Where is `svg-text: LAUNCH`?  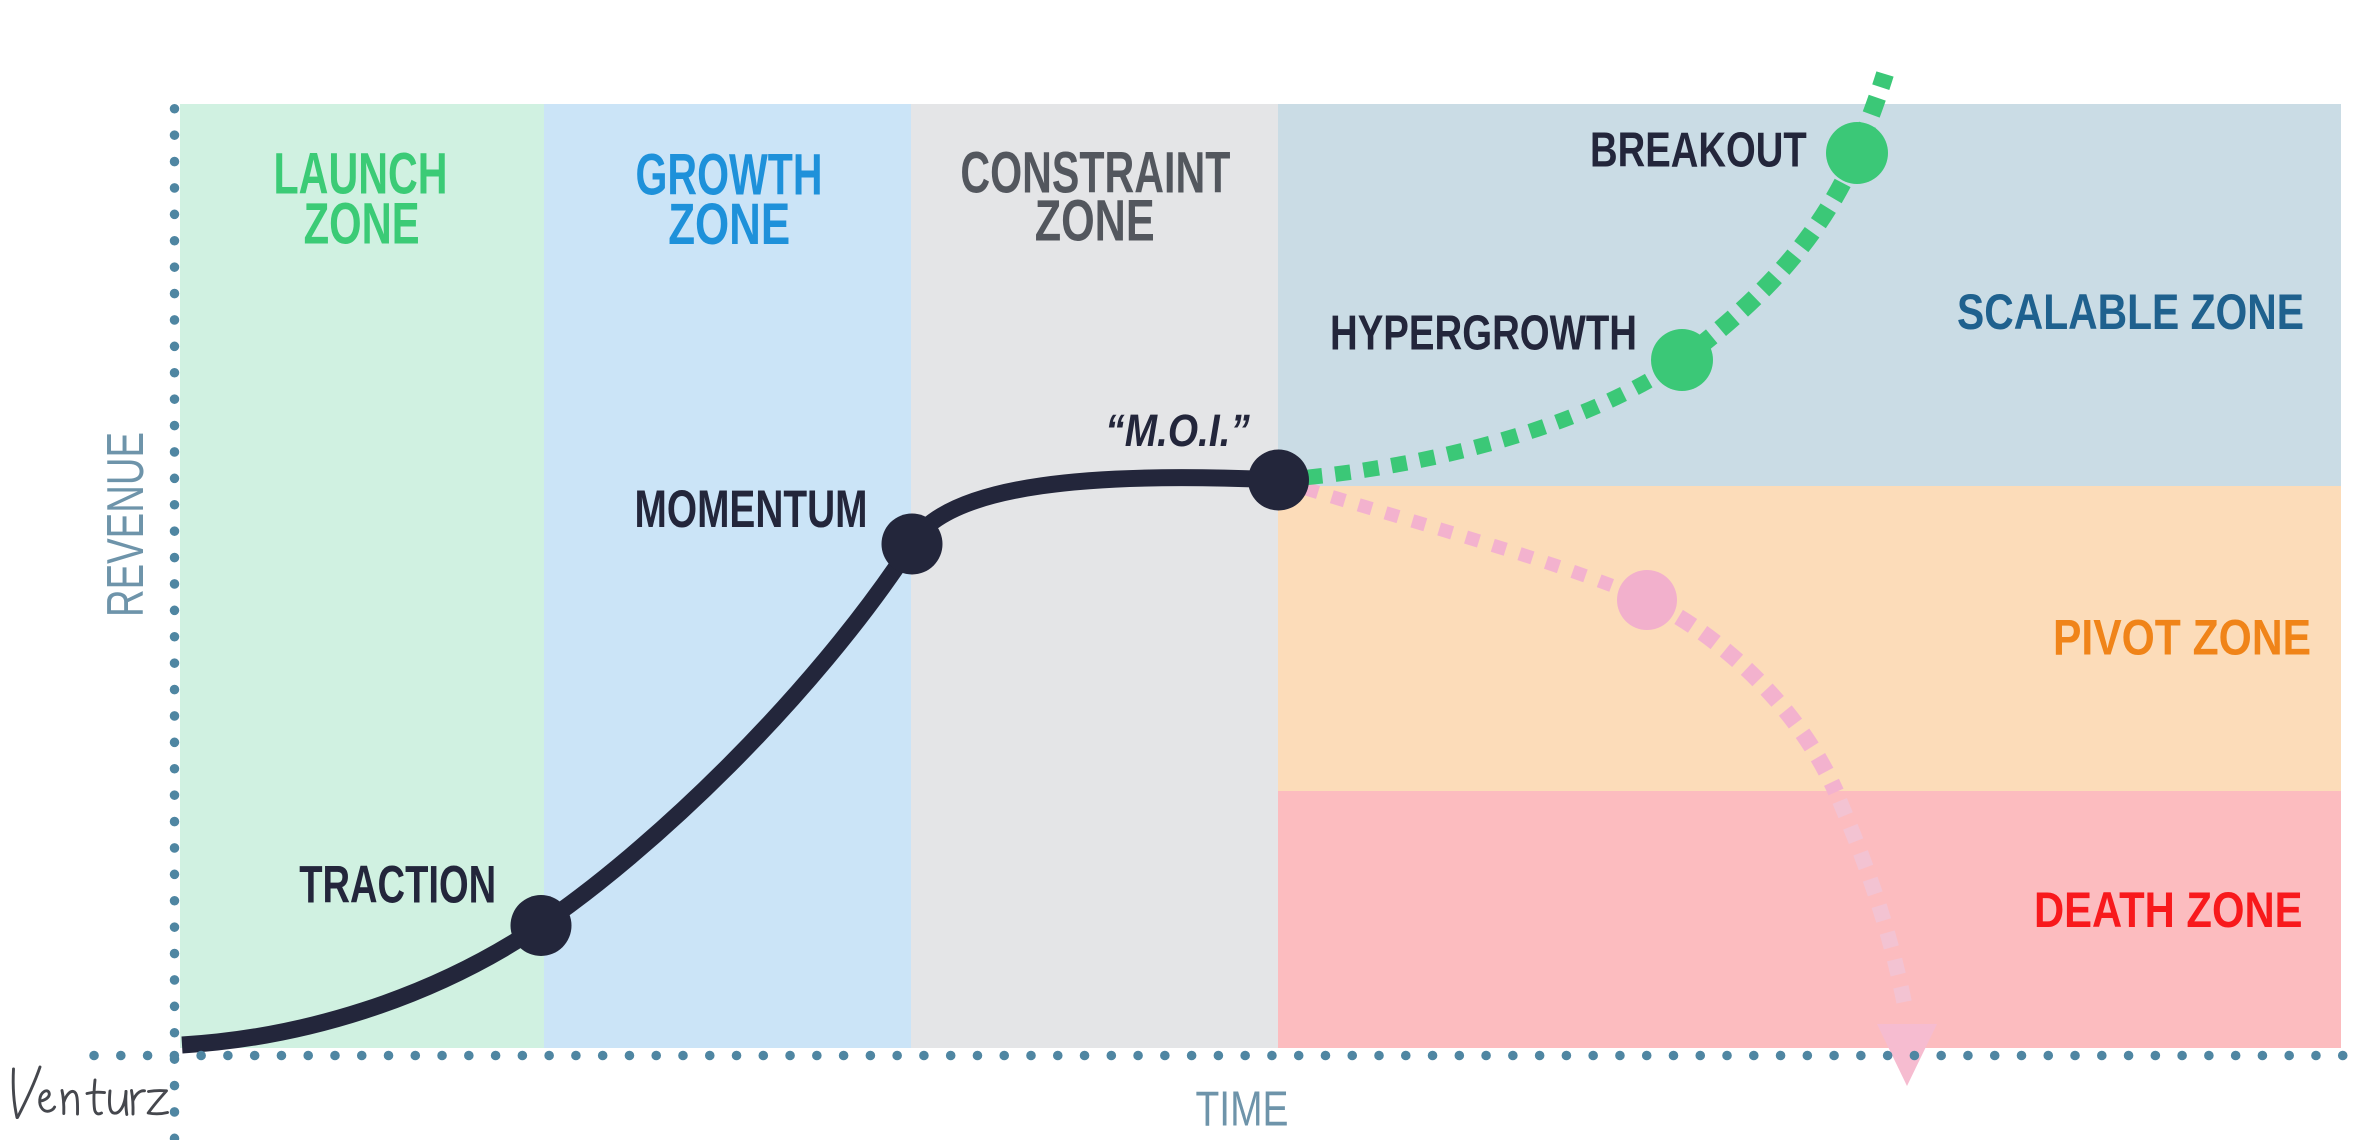
svg-text: LAUNCH is located at coordinates (361, 174).